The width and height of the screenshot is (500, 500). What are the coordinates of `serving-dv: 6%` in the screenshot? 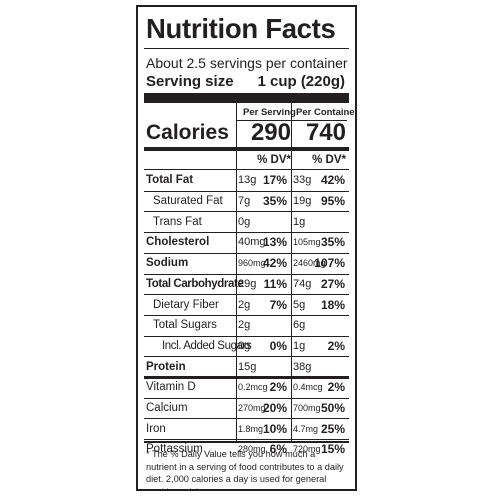 It's located at (278, 449).